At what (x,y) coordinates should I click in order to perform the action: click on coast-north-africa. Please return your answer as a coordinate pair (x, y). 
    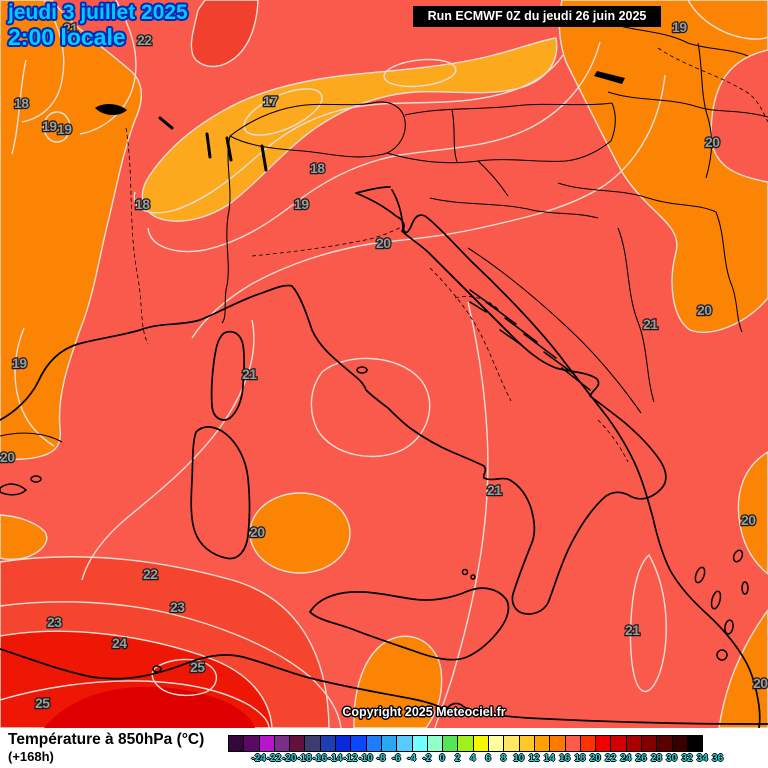
    Looking at the image, I should click on (384, 686).